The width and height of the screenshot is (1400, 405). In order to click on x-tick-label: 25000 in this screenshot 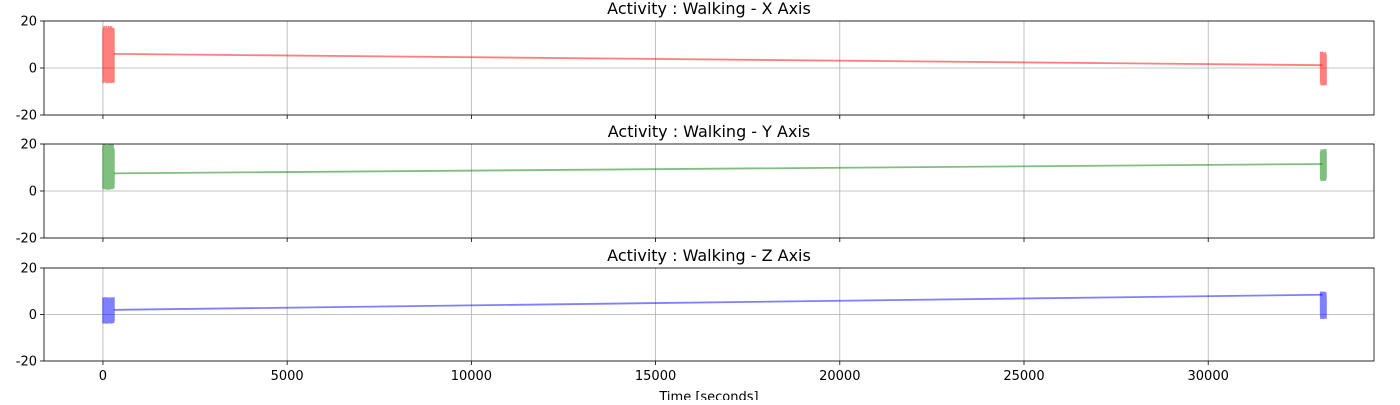, I will do `click(1023, 376)`.